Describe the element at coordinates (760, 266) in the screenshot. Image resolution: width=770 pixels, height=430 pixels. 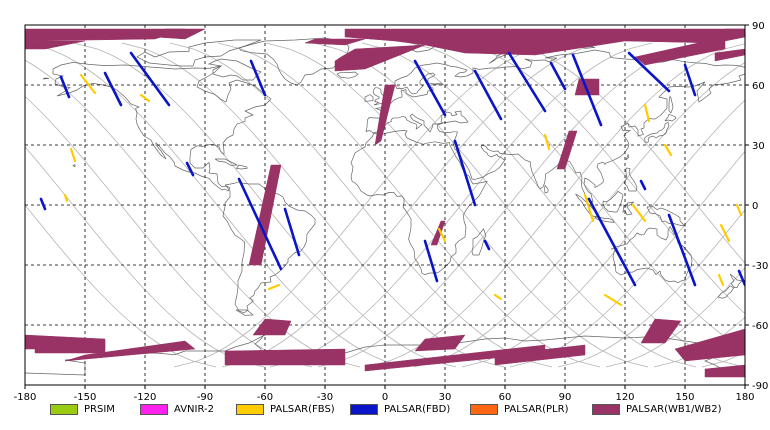
I see `y-tick-label: -30` at that location.